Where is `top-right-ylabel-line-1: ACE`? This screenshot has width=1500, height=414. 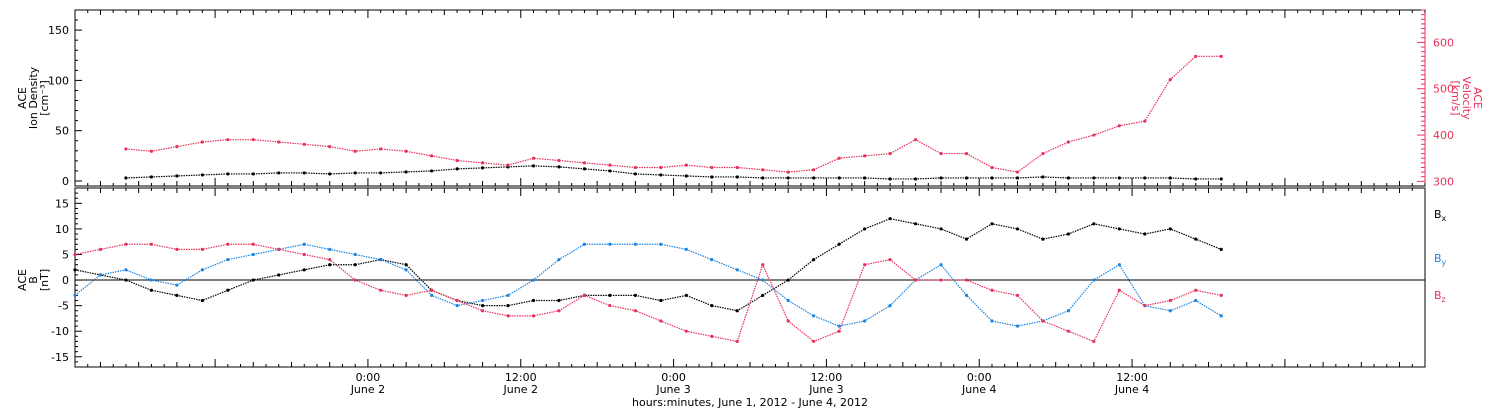 top-right-ylabel-line-1: ACE is located at coordinates (1477, 98).